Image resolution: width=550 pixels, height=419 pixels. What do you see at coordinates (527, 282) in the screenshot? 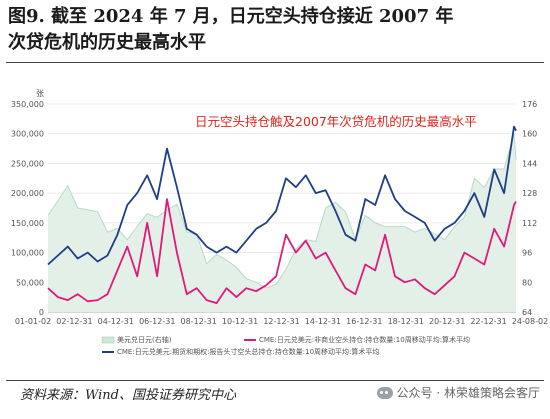
I see `right-tick-label: 80` at bounding box center [527, 282].